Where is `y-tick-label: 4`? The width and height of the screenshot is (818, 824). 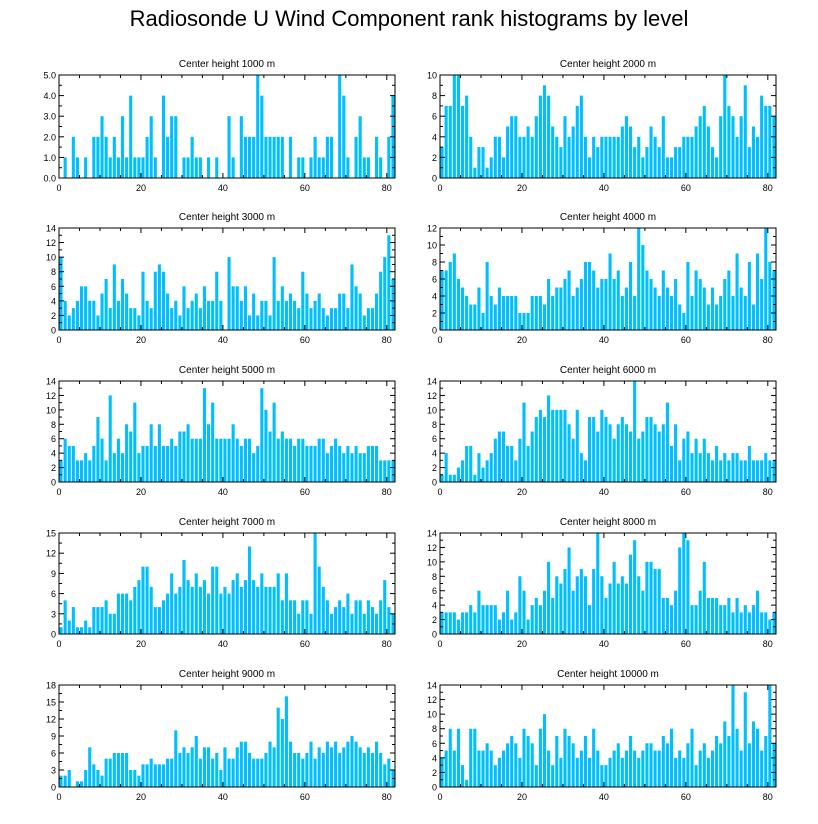 y-tick-label: 4 is located at coordinates (434, 606).